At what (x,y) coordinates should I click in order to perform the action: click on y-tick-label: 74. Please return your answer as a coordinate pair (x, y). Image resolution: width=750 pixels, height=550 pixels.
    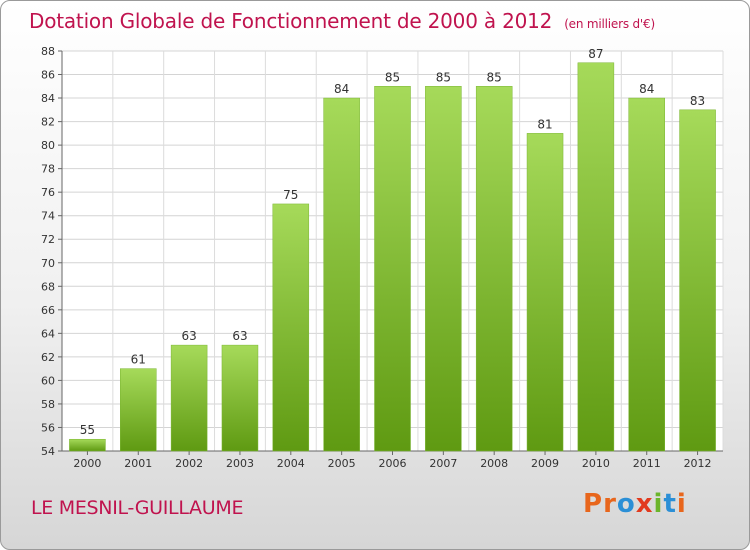
    Looking at the image, I should click on (48, 216).